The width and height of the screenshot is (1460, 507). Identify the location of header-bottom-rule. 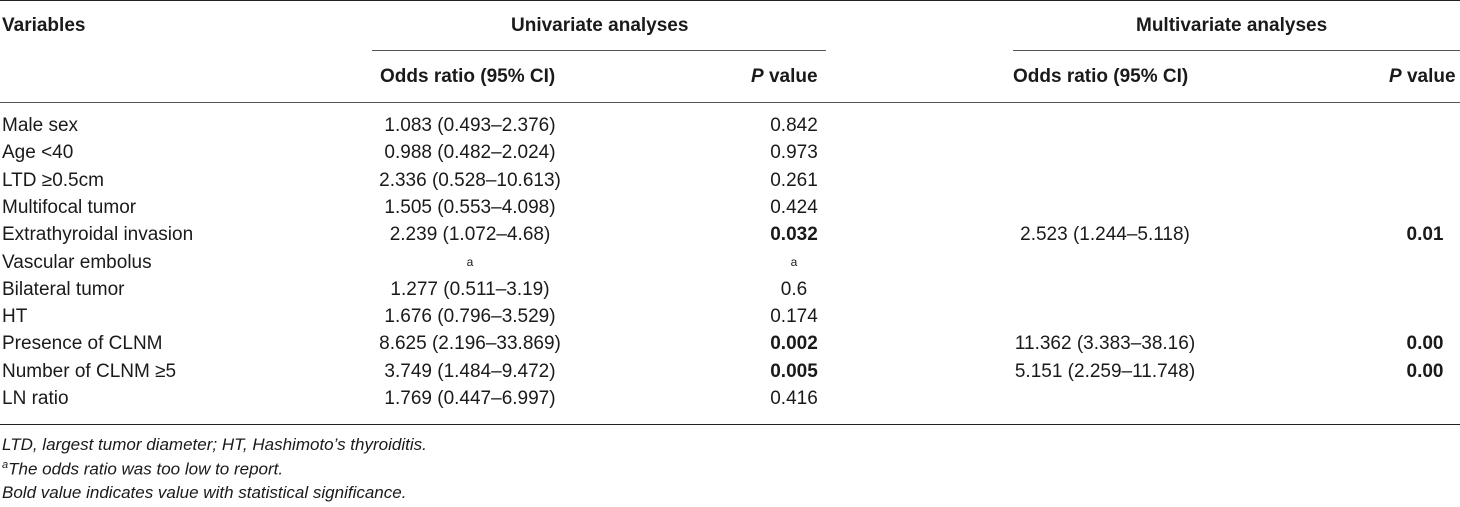
(730, 102).